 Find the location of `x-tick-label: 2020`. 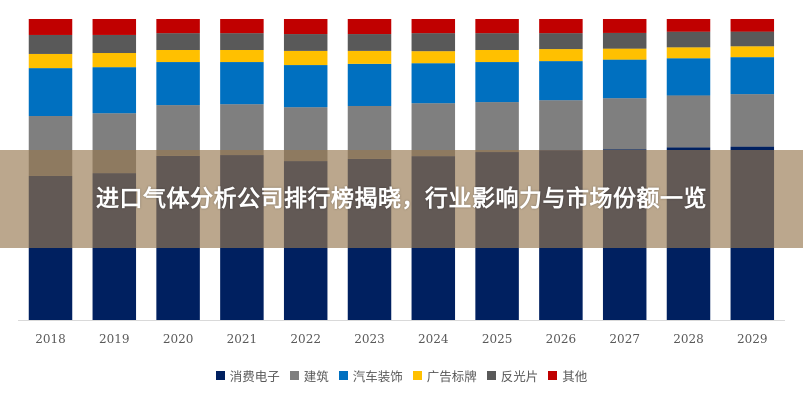

x-tick-label: 2020 is located at coordinates (178, 339).